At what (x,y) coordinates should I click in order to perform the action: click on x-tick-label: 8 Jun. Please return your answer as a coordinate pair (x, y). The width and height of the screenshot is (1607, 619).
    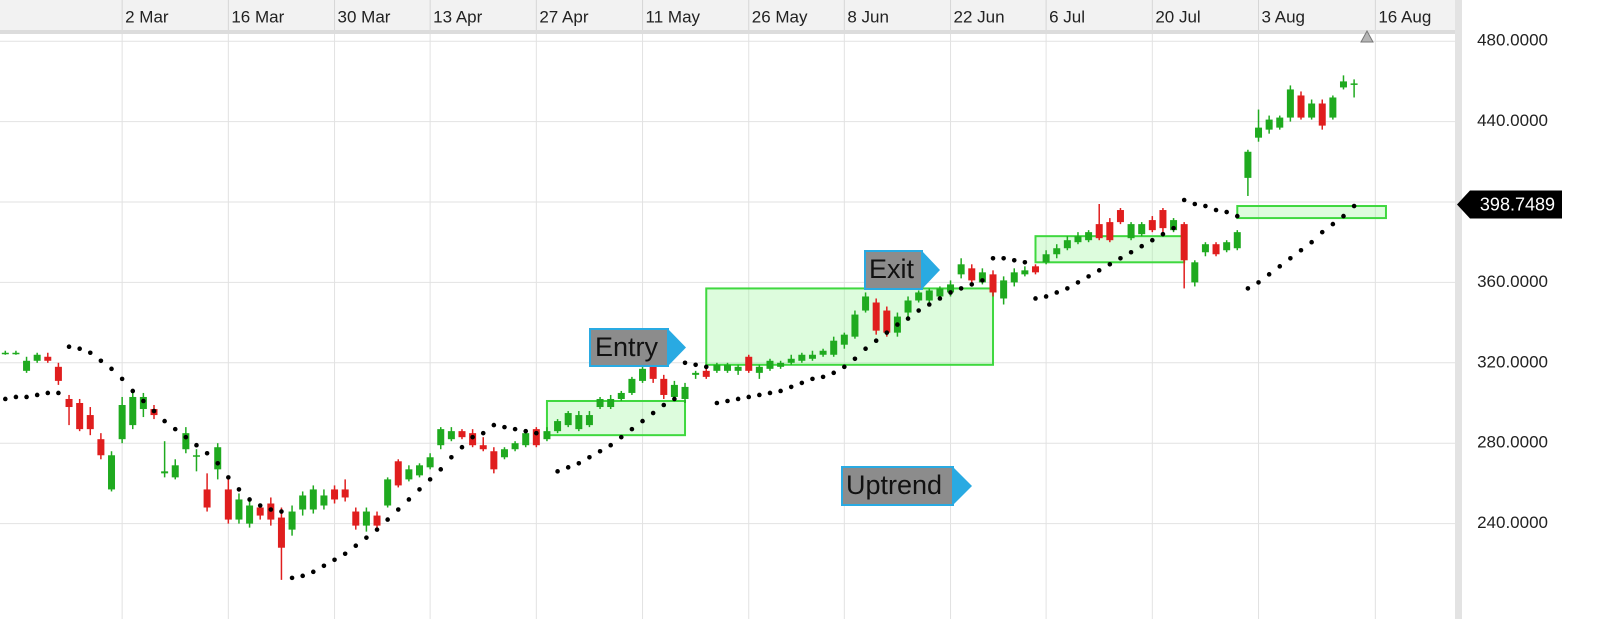
    Looking at the image, I should click on (868, 16).